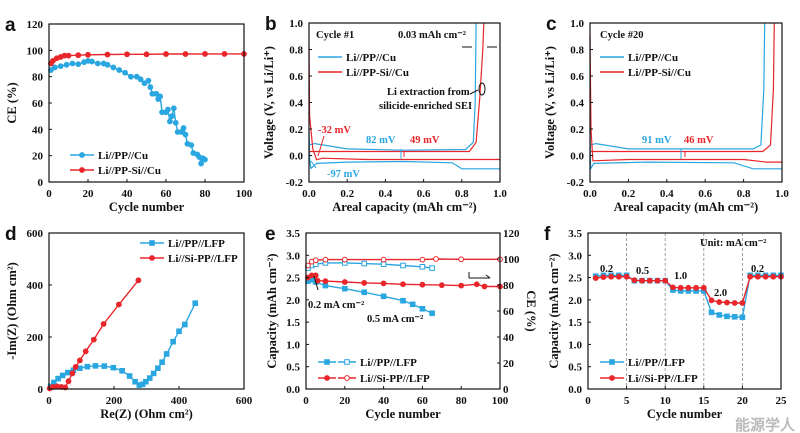 The height and width of the screenshot is (433, 800). I want to click on x-tick-label: 600, so click(244, 401).